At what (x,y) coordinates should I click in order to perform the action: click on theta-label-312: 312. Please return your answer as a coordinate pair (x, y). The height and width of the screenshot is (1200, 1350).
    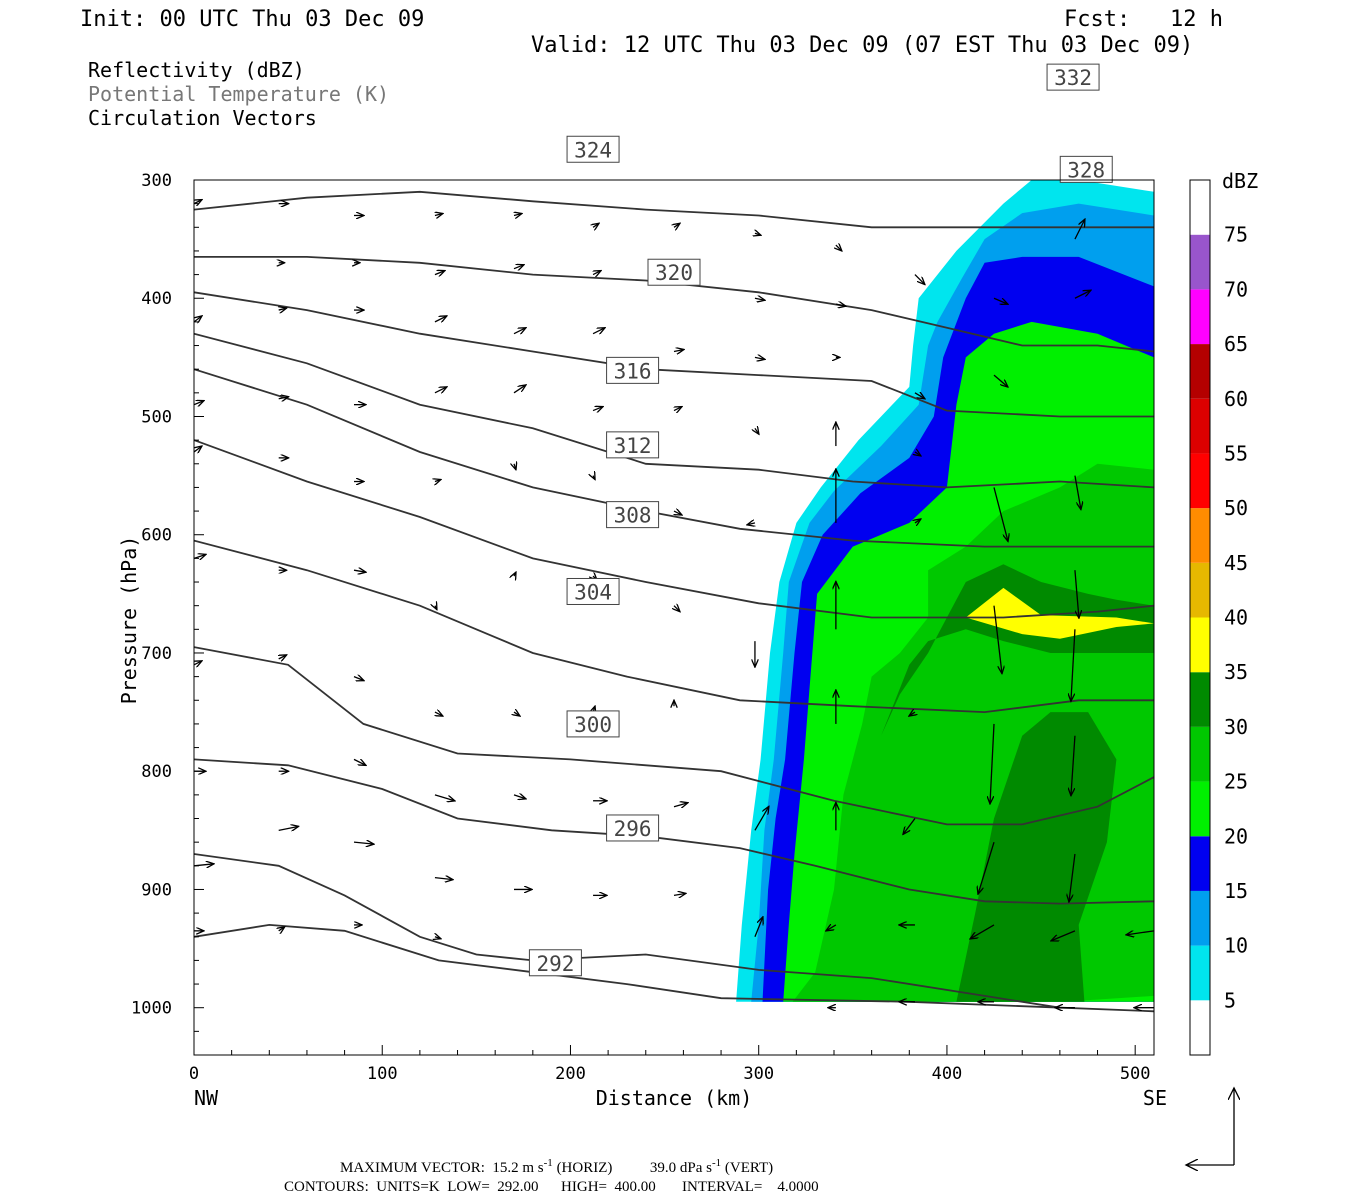
    Looking at the image, I should click on (633, 446).